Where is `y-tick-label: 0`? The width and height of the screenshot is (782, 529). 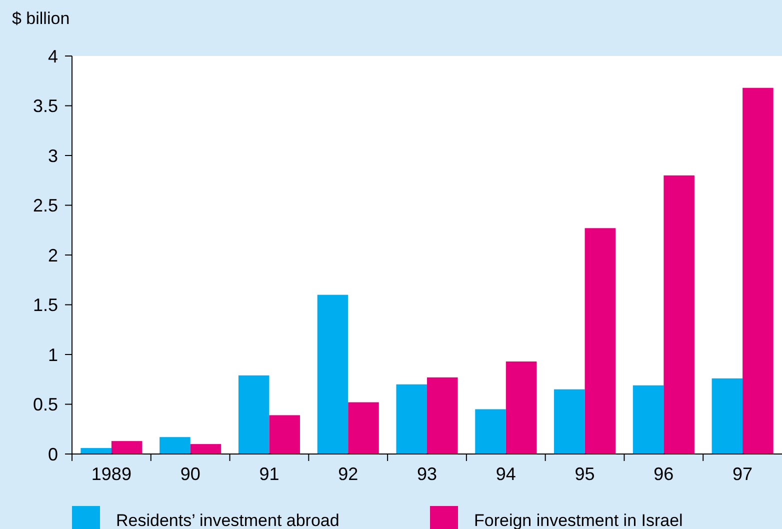
y-tick-label: 0 is located at coordinates (53, 454).